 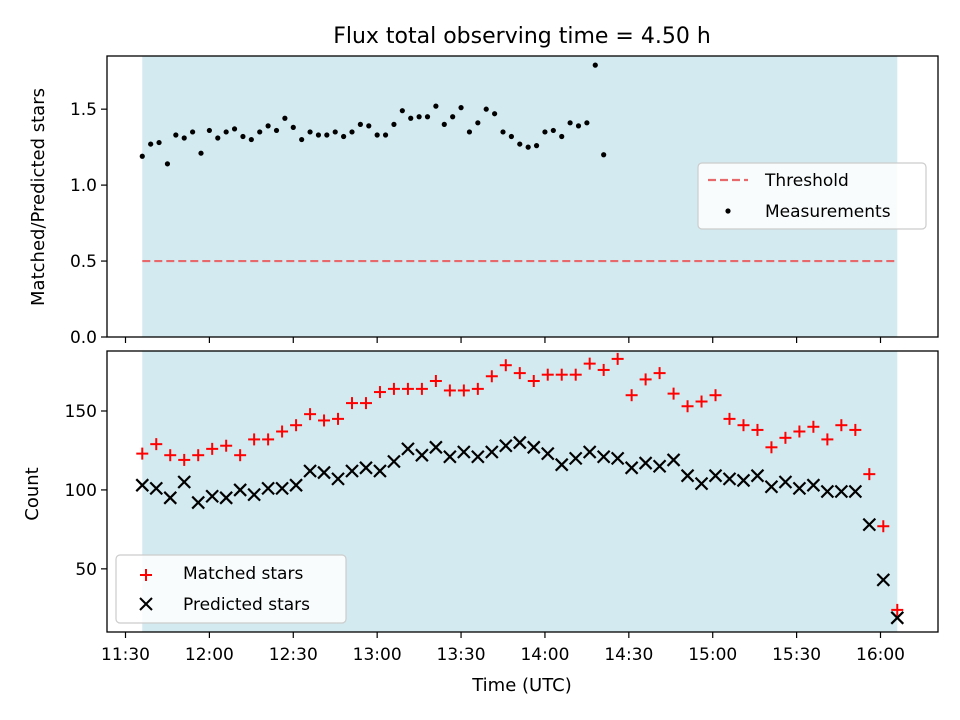 I want to click on top-y-label: Matched/Predicted stars, so click(x=38, y=197).